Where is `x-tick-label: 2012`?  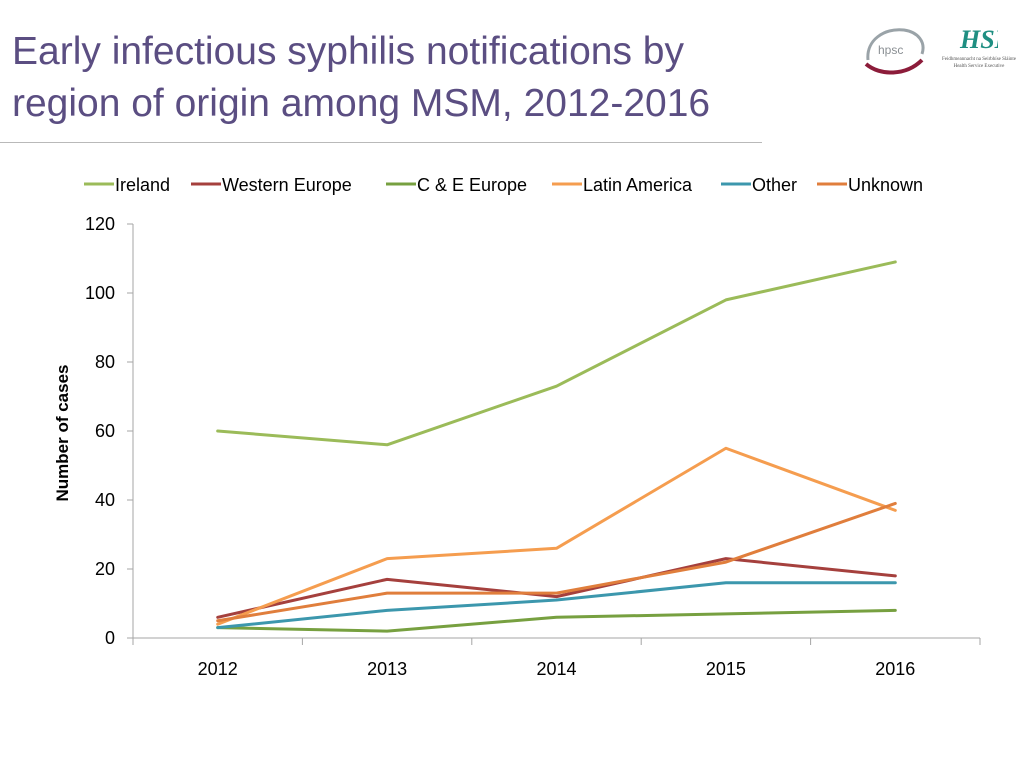
x-tick-label: 2012 is located at coordinates (218, 669).